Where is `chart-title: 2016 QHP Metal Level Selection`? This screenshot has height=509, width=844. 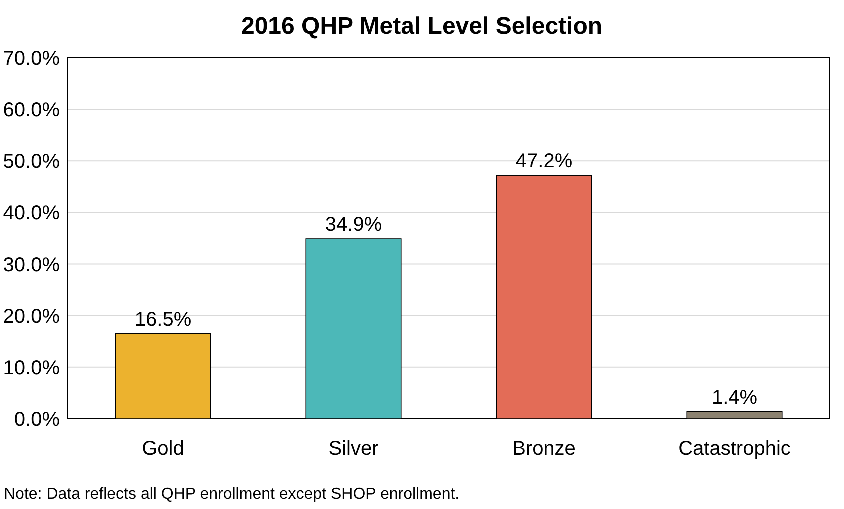 chart-title: 2016 QHP Metal Level Selection is located at coordinates (422, 26).